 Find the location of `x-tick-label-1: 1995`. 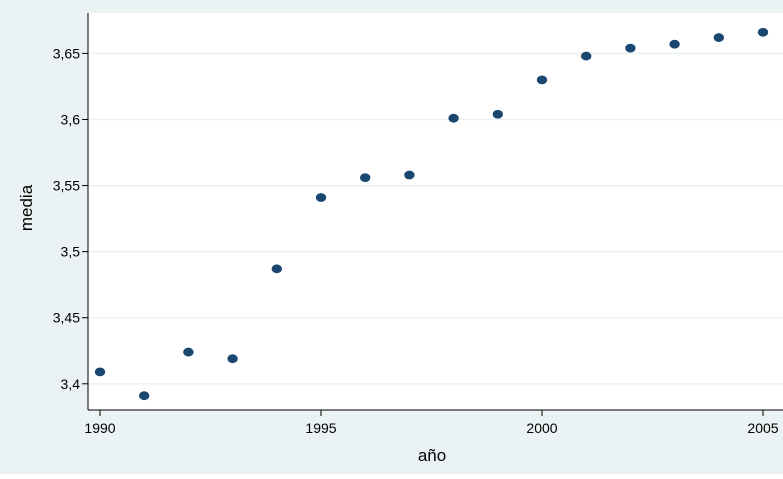

x-tick-label-1: 1995 is located at coordinates (320, 428).